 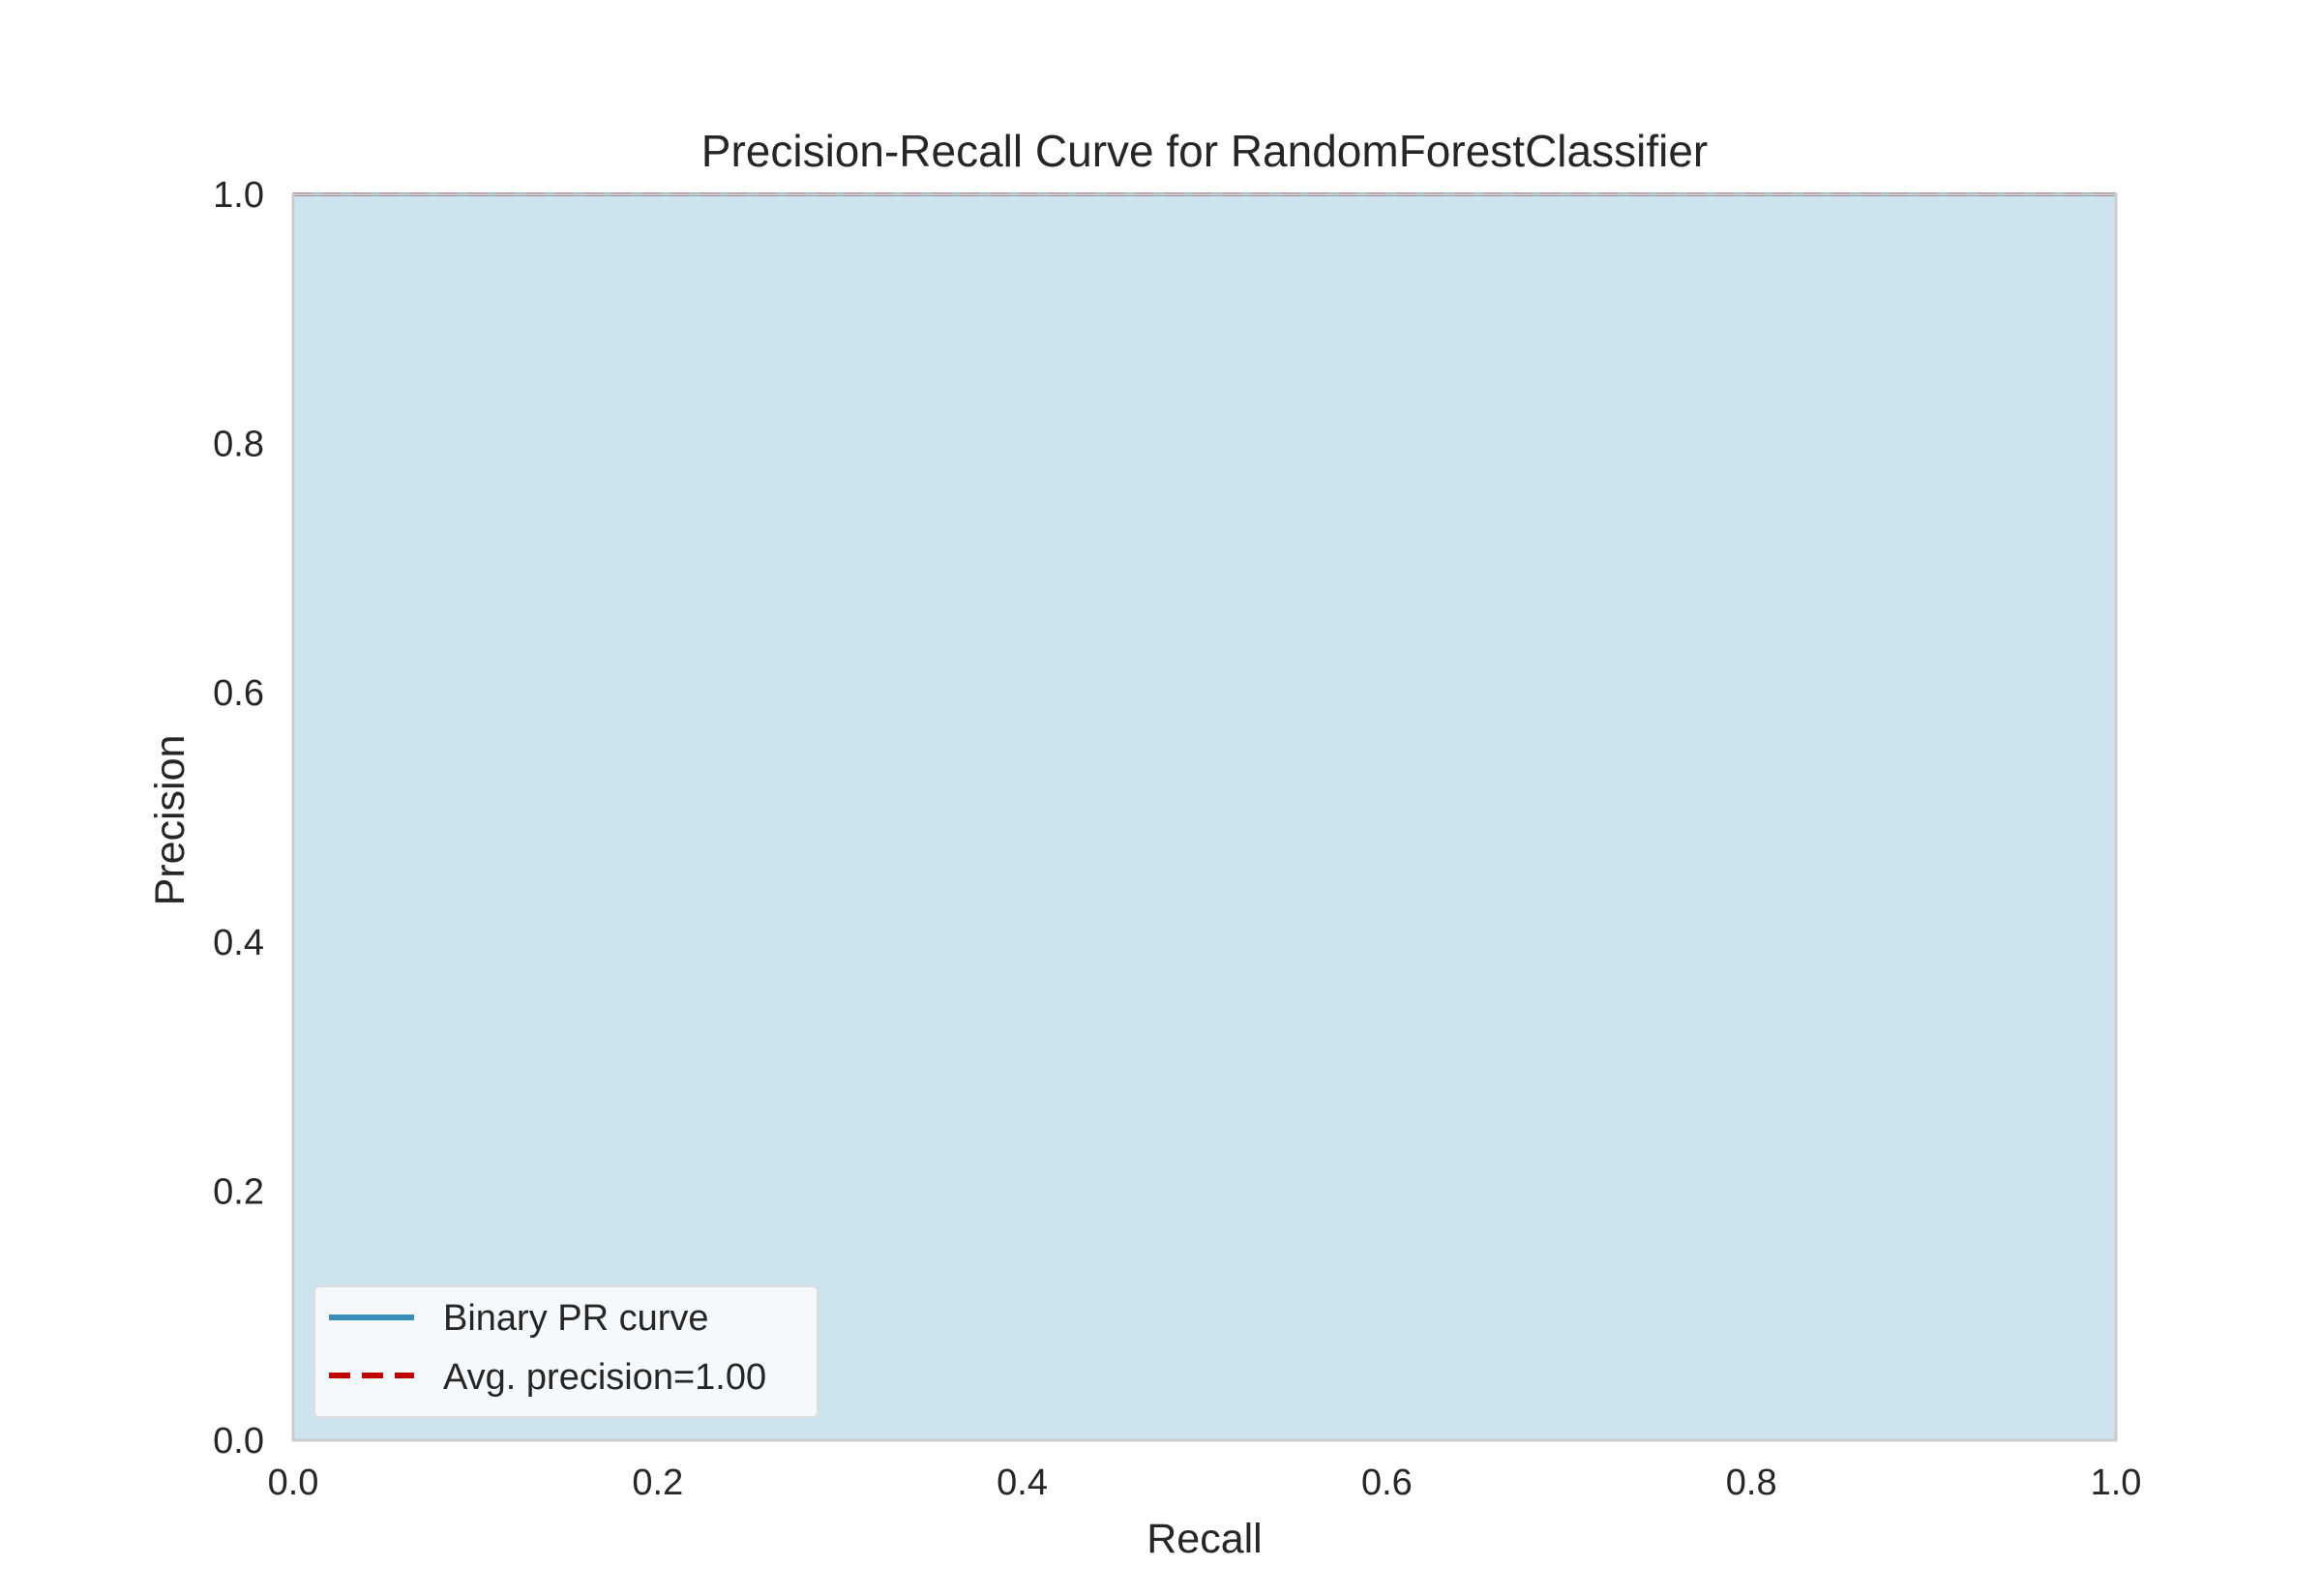 I want to click on x-axis-label: Recall, so click(x=1204, y=1539).